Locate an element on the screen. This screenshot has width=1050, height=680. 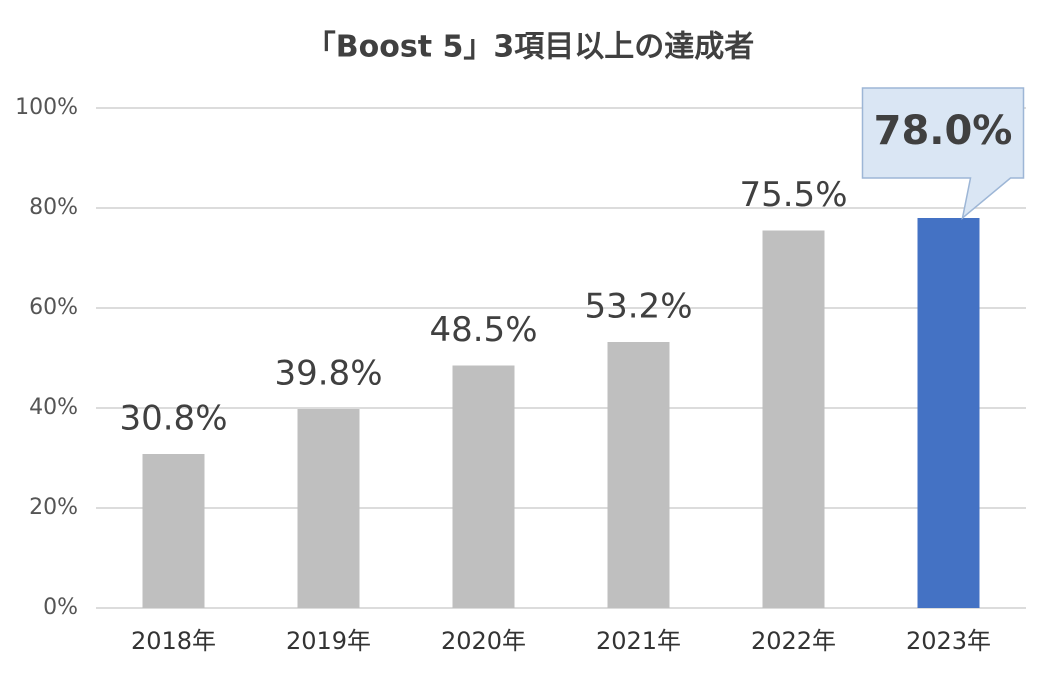
x-tick-label: 2020年 is located at coordinates (483, 641).